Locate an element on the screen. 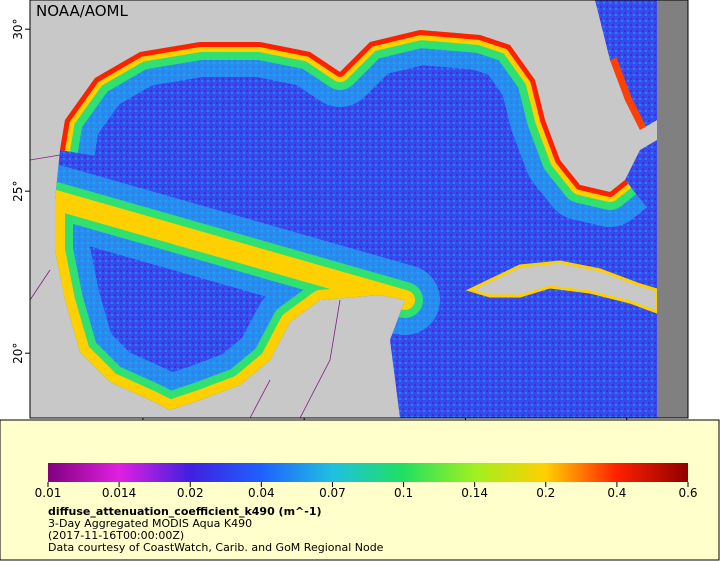 The width and height of the screenshot is (720, 561). colorbar-tick-label: 0.01 is located at coordinates (48, 493).